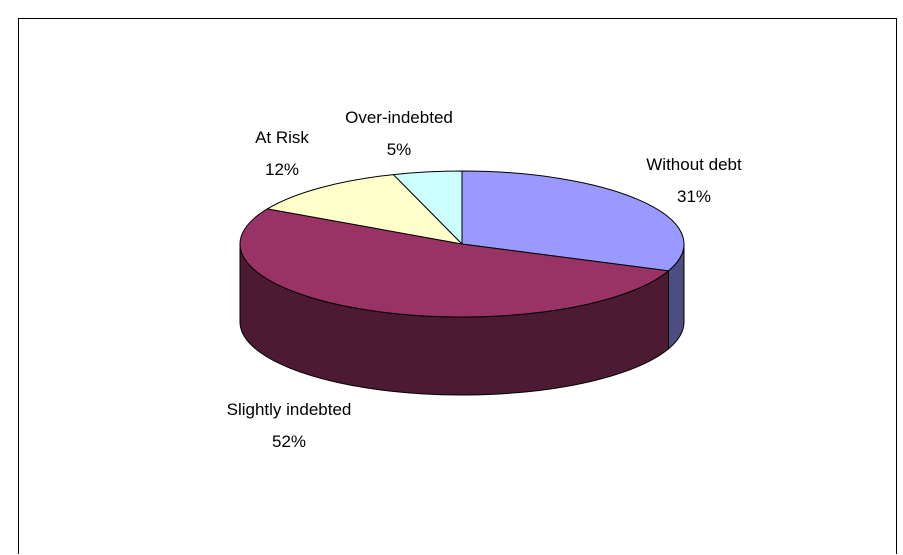  I want to click on label-over-indebted-pct: 5%, so click(399, 149).